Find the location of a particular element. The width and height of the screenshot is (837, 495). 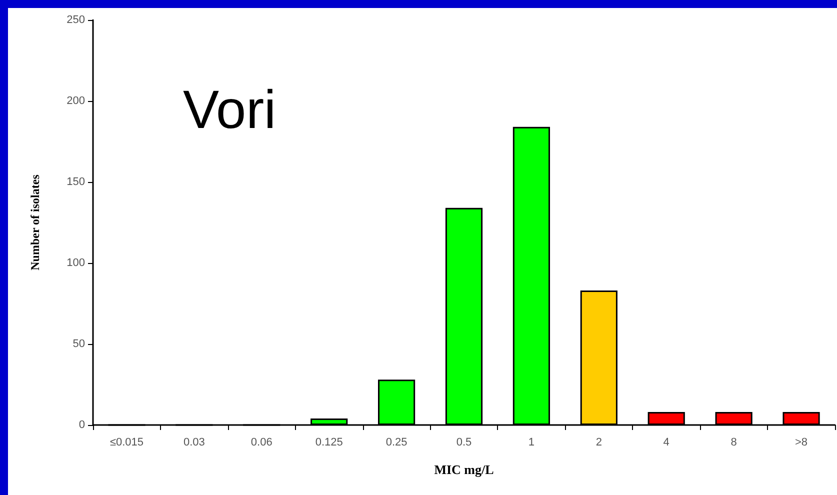

x-tick-label: ≤0.015 is located at coordinates (127, 442).